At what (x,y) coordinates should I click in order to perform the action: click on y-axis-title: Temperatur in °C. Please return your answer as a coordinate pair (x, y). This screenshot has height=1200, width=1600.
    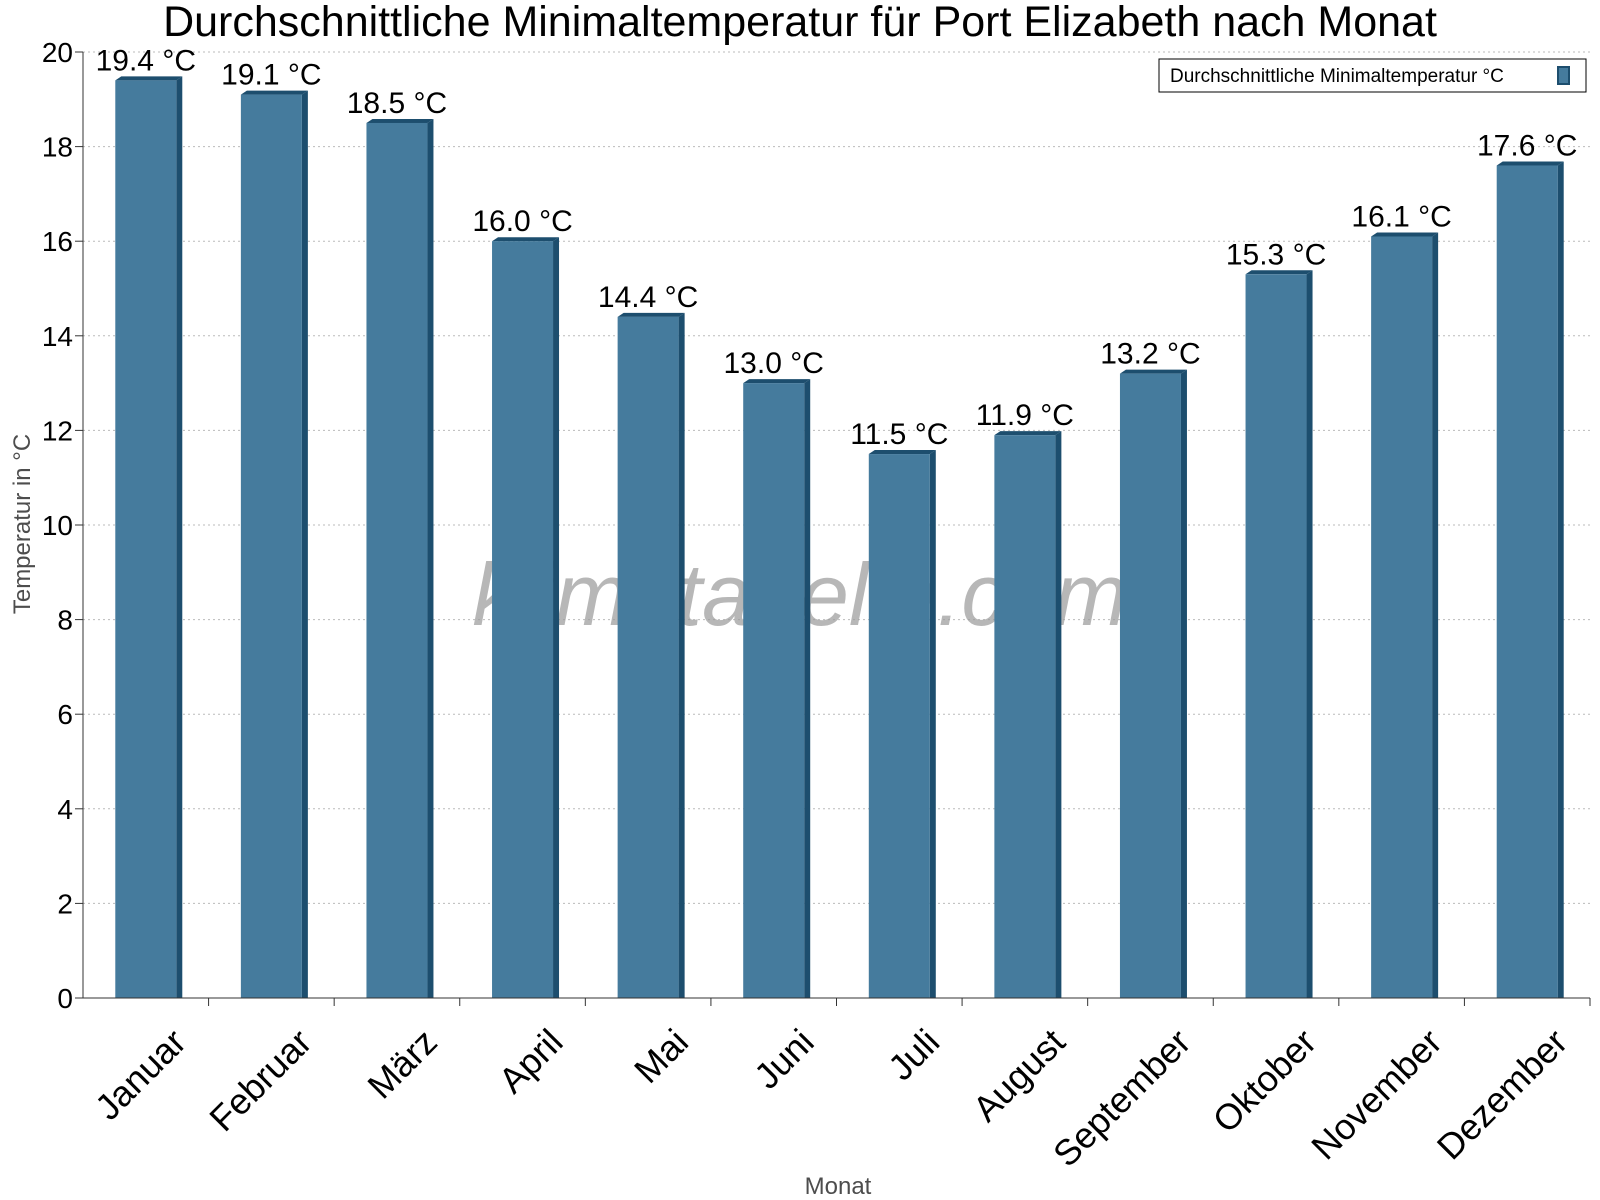
    Looking at the image, I should click on (22, 524).